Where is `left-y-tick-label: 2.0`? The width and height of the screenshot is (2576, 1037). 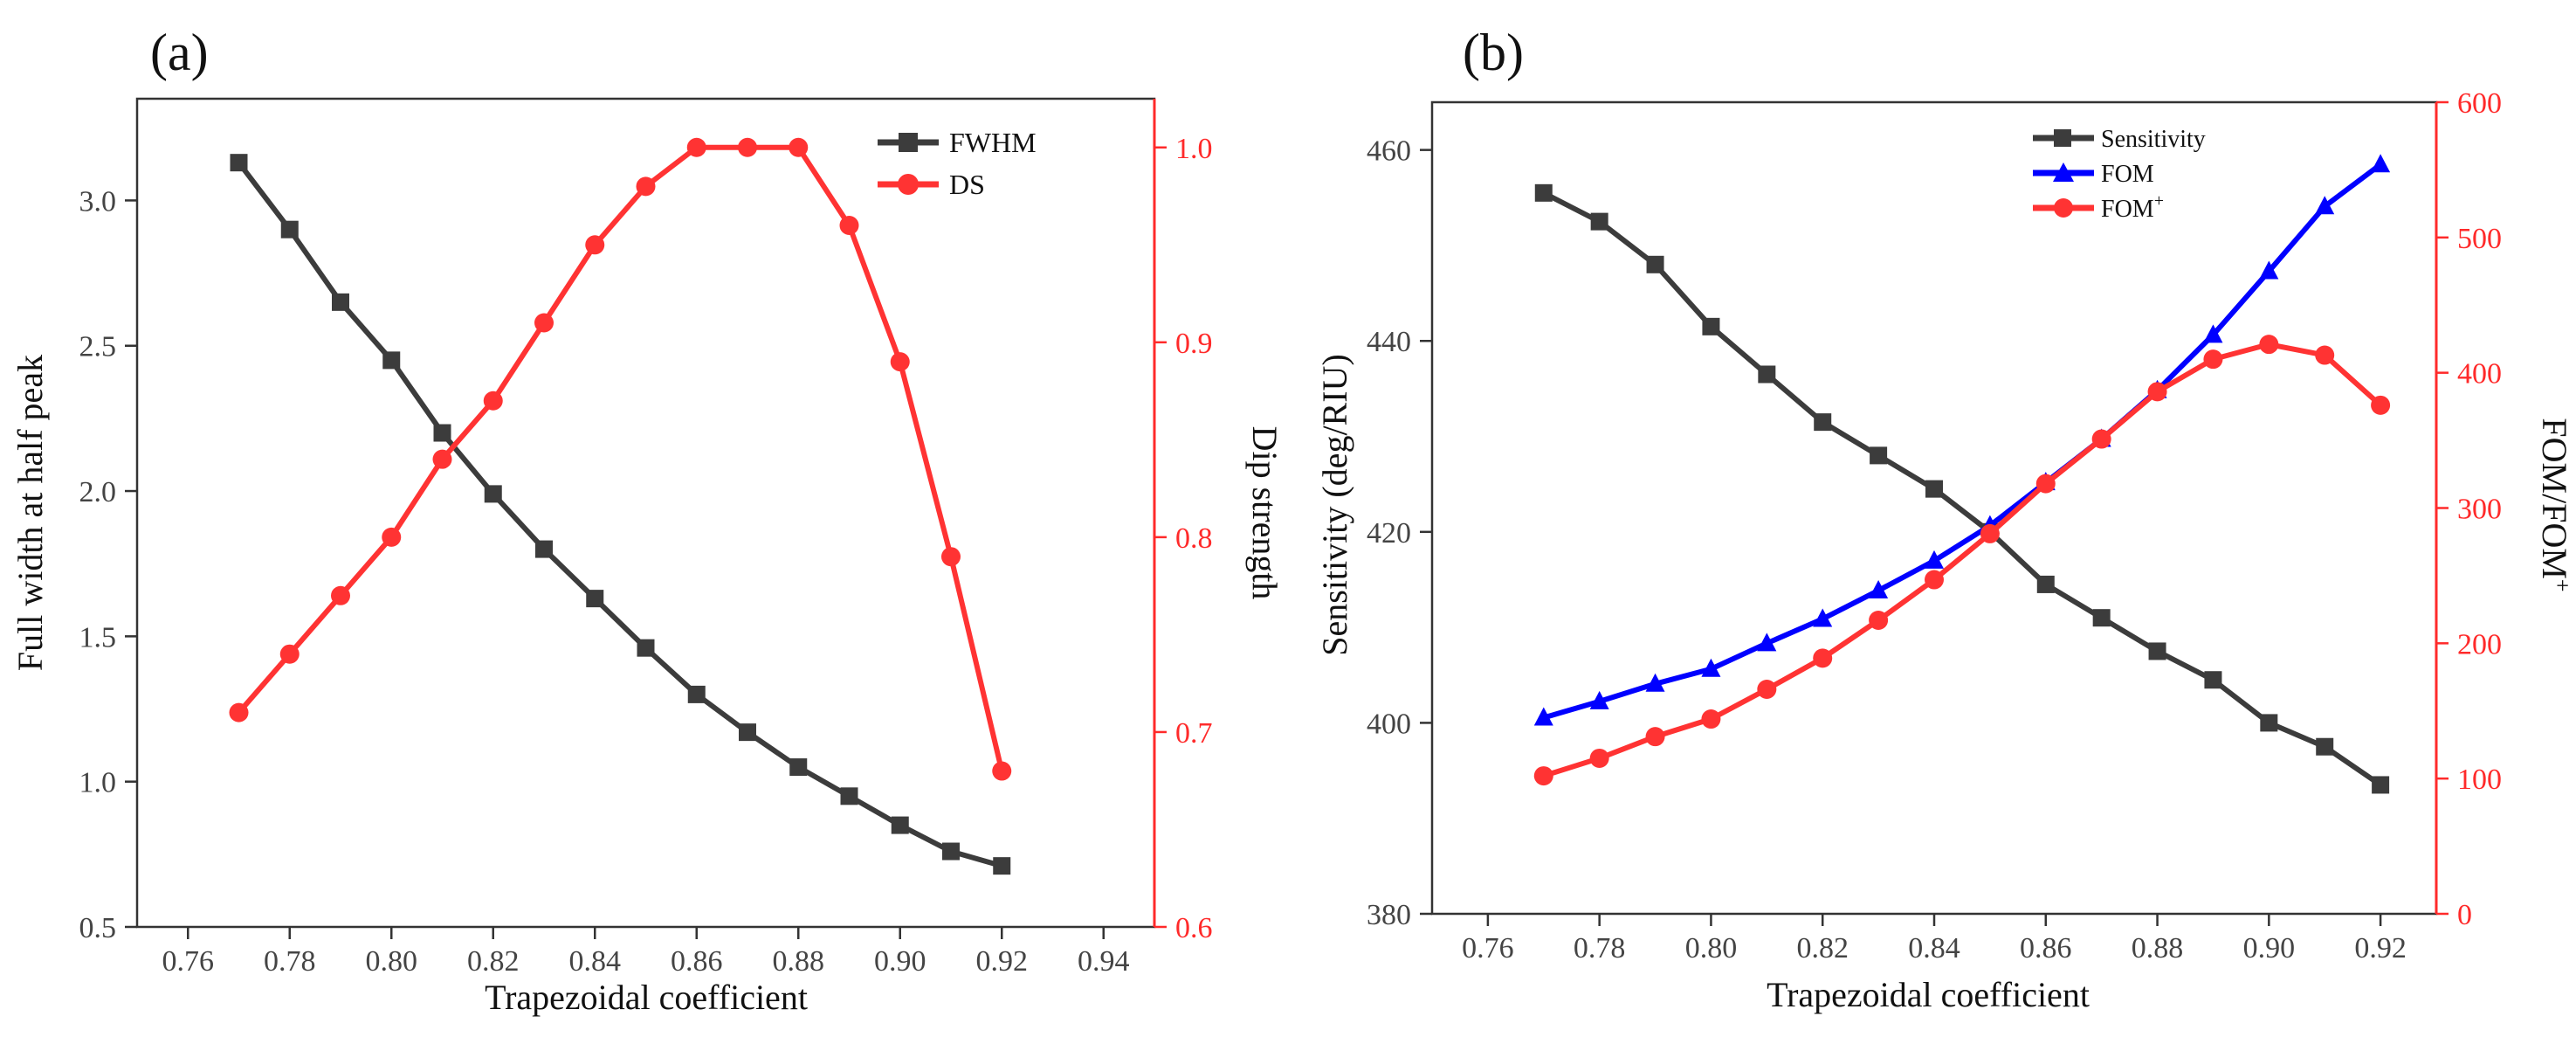 left-y-tick-label: 2.0 is located at coordinates (98, 492).